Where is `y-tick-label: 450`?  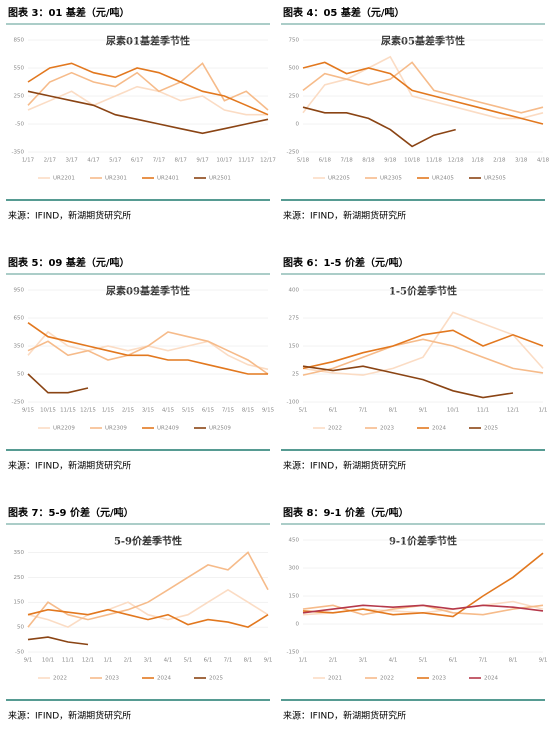 y-tick-label: 450 is located at coordinates (294, 541).